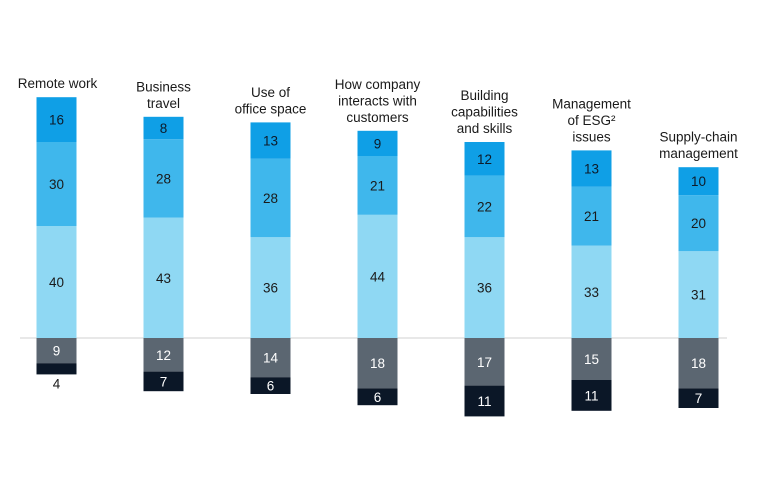 The height and width of the screenshot is (480, 767). What do you see at coordinates (163, 103) in the screenshot?
I see `category-label-1-line-1: travel` at bounding box center [163, 103].